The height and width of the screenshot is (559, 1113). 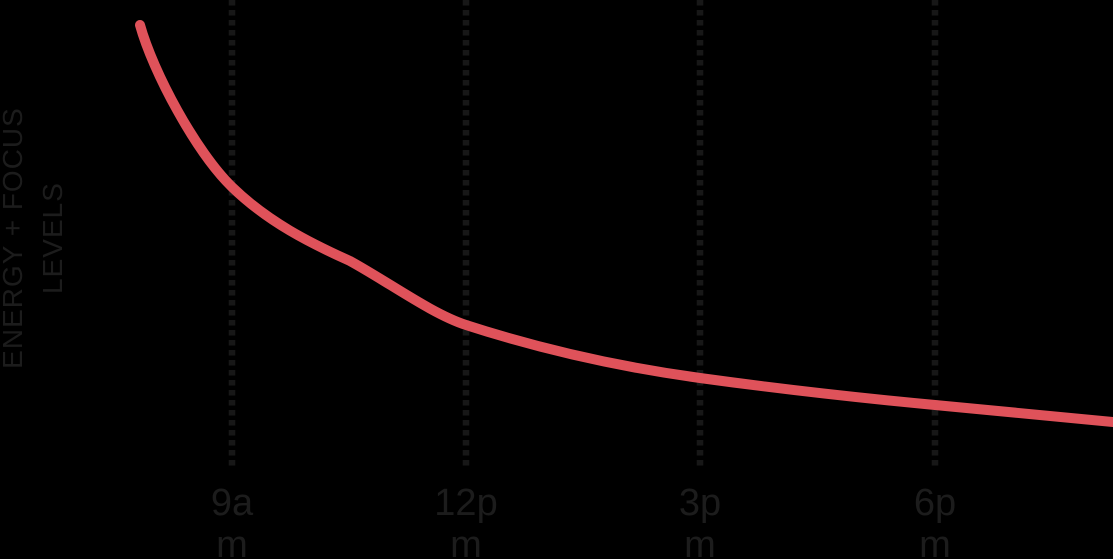 What do you see at coordinates (466, 520) in the screenshot?
I see `x-tick-label-12pm: 12pm` at bounding box center [466, 520].